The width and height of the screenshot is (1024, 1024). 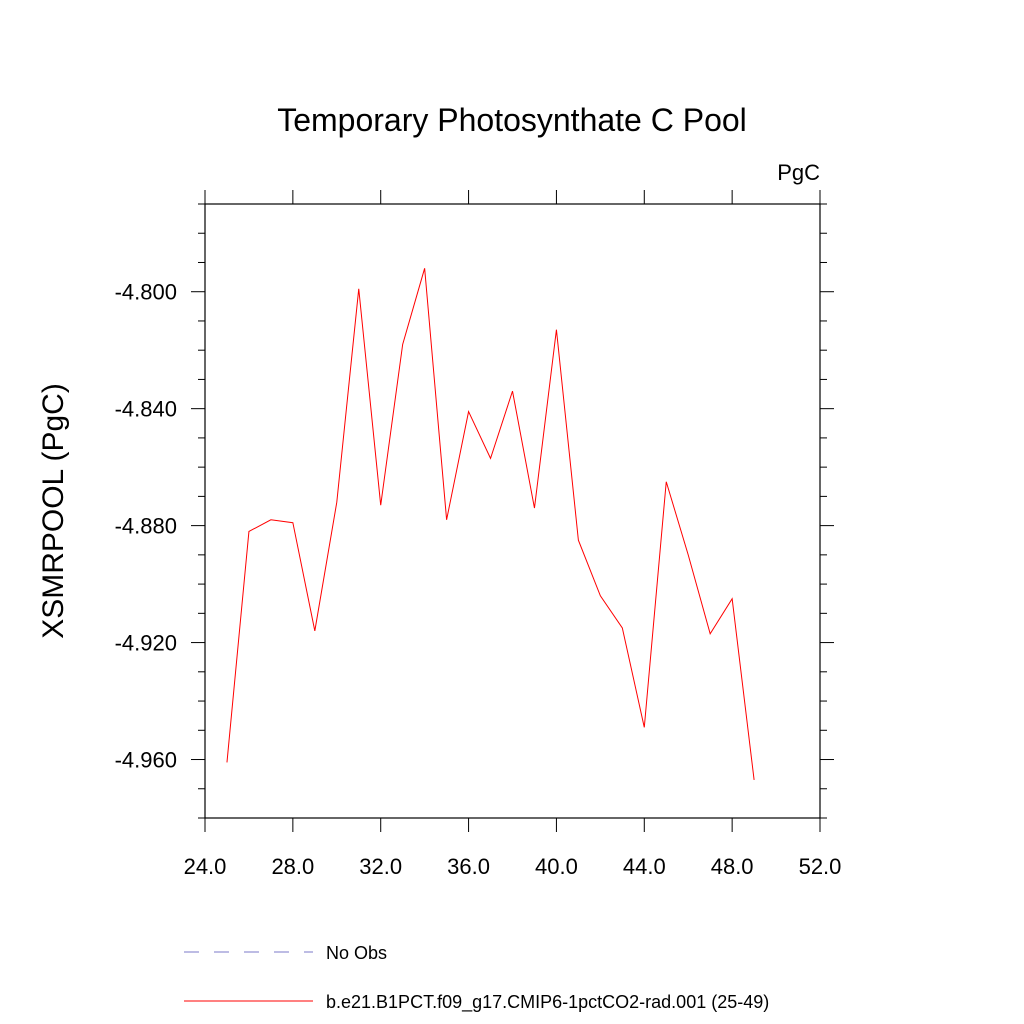 I want to click on x-tick-label: 44.0, so click(x=644, y=866).